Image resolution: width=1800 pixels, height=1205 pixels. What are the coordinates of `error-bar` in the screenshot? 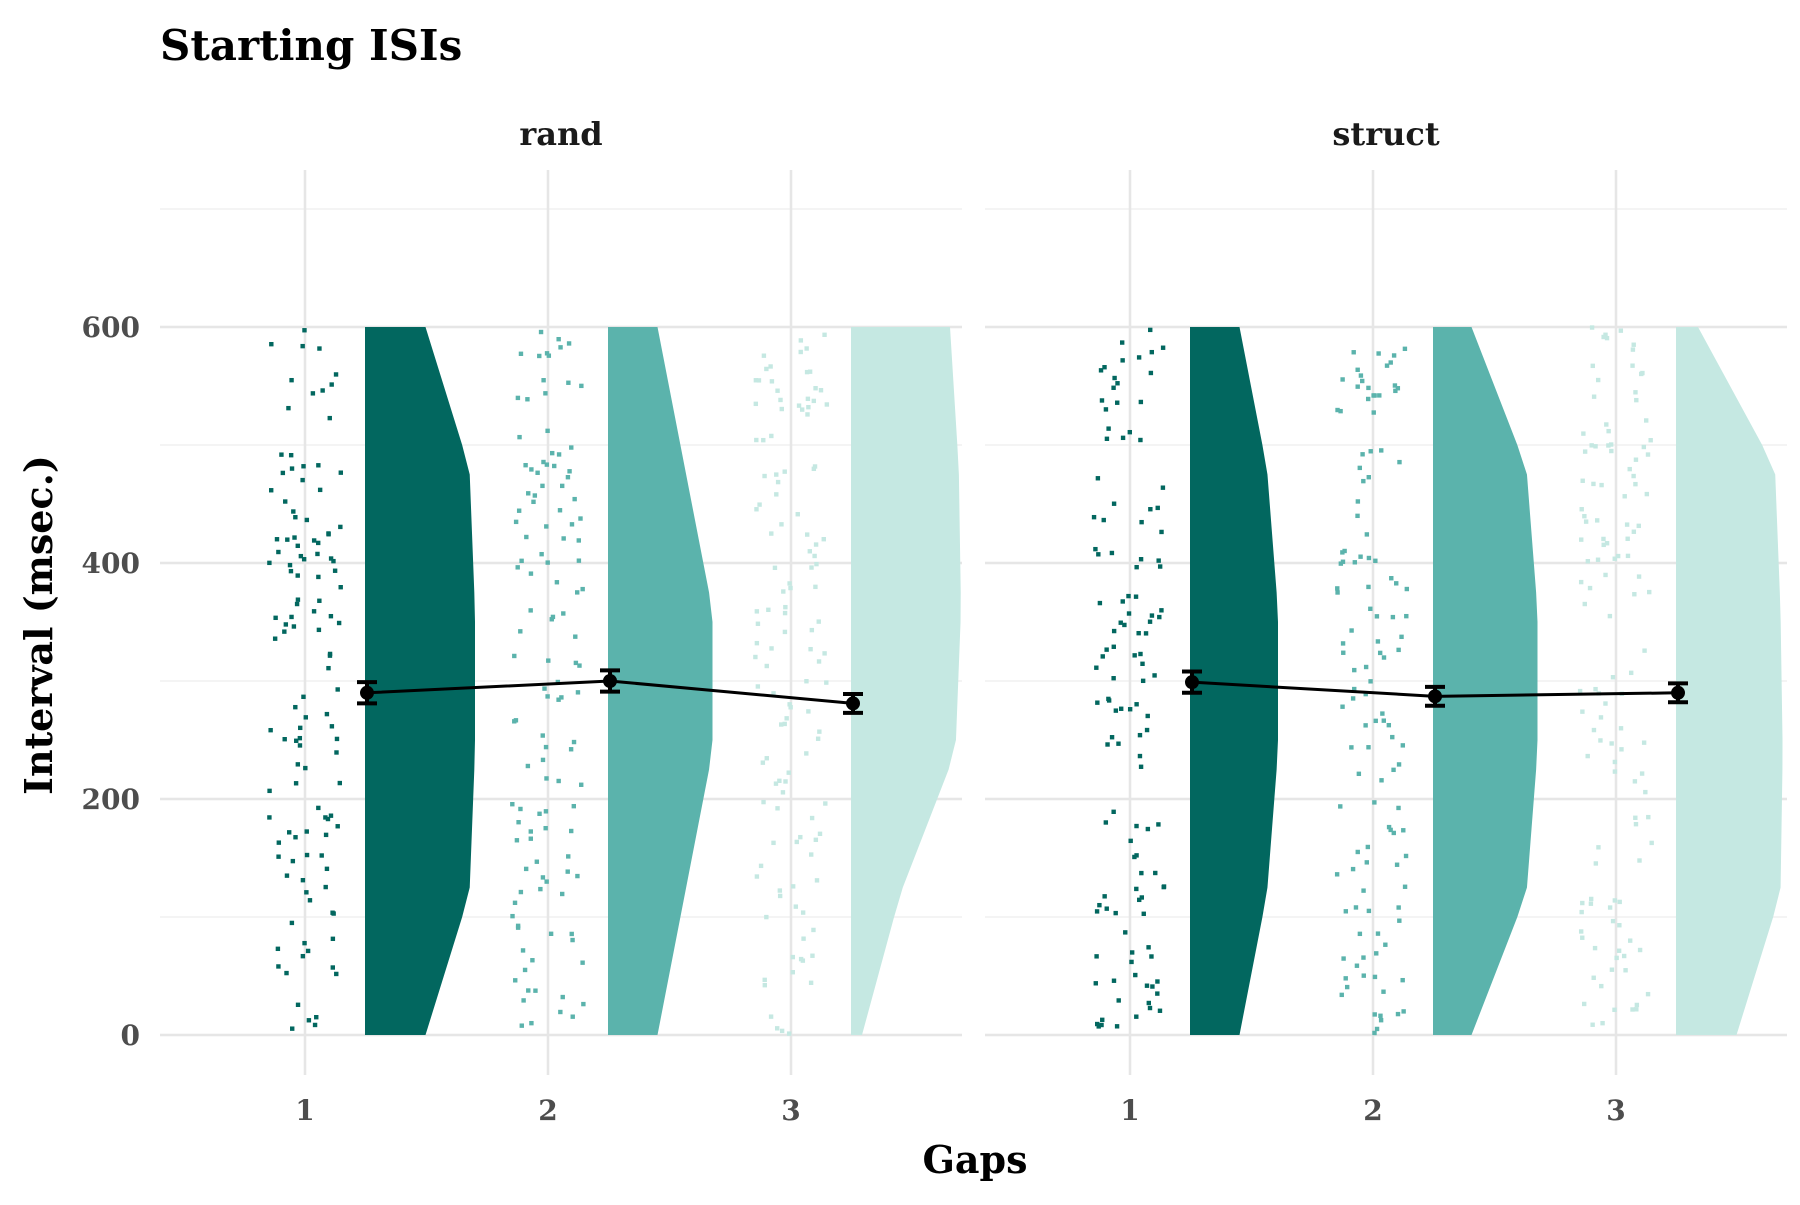 It's located at (1192, 682).